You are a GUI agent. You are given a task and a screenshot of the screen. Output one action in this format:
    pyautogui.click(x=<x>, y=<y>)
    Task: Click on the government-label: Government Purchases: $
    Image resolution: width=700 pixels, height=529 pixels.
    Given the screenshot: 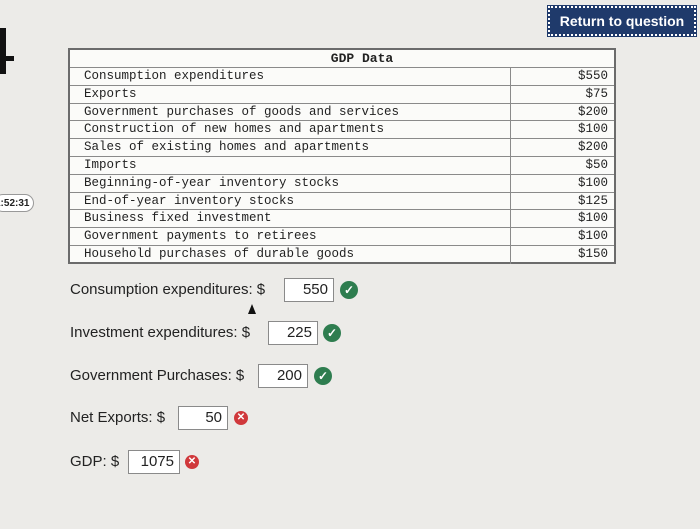 What is the action you would take?
    pyautogui.click(x=157, y=375)
    